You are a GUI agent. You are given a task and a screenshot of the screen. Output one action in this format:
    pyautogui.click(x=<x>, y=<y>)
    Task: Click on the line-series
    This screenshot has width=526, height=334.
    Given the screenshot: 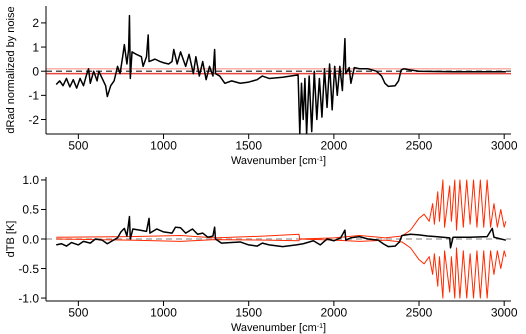 What is the action you would take?
    pyautogui.click(x=281, y=232)
    